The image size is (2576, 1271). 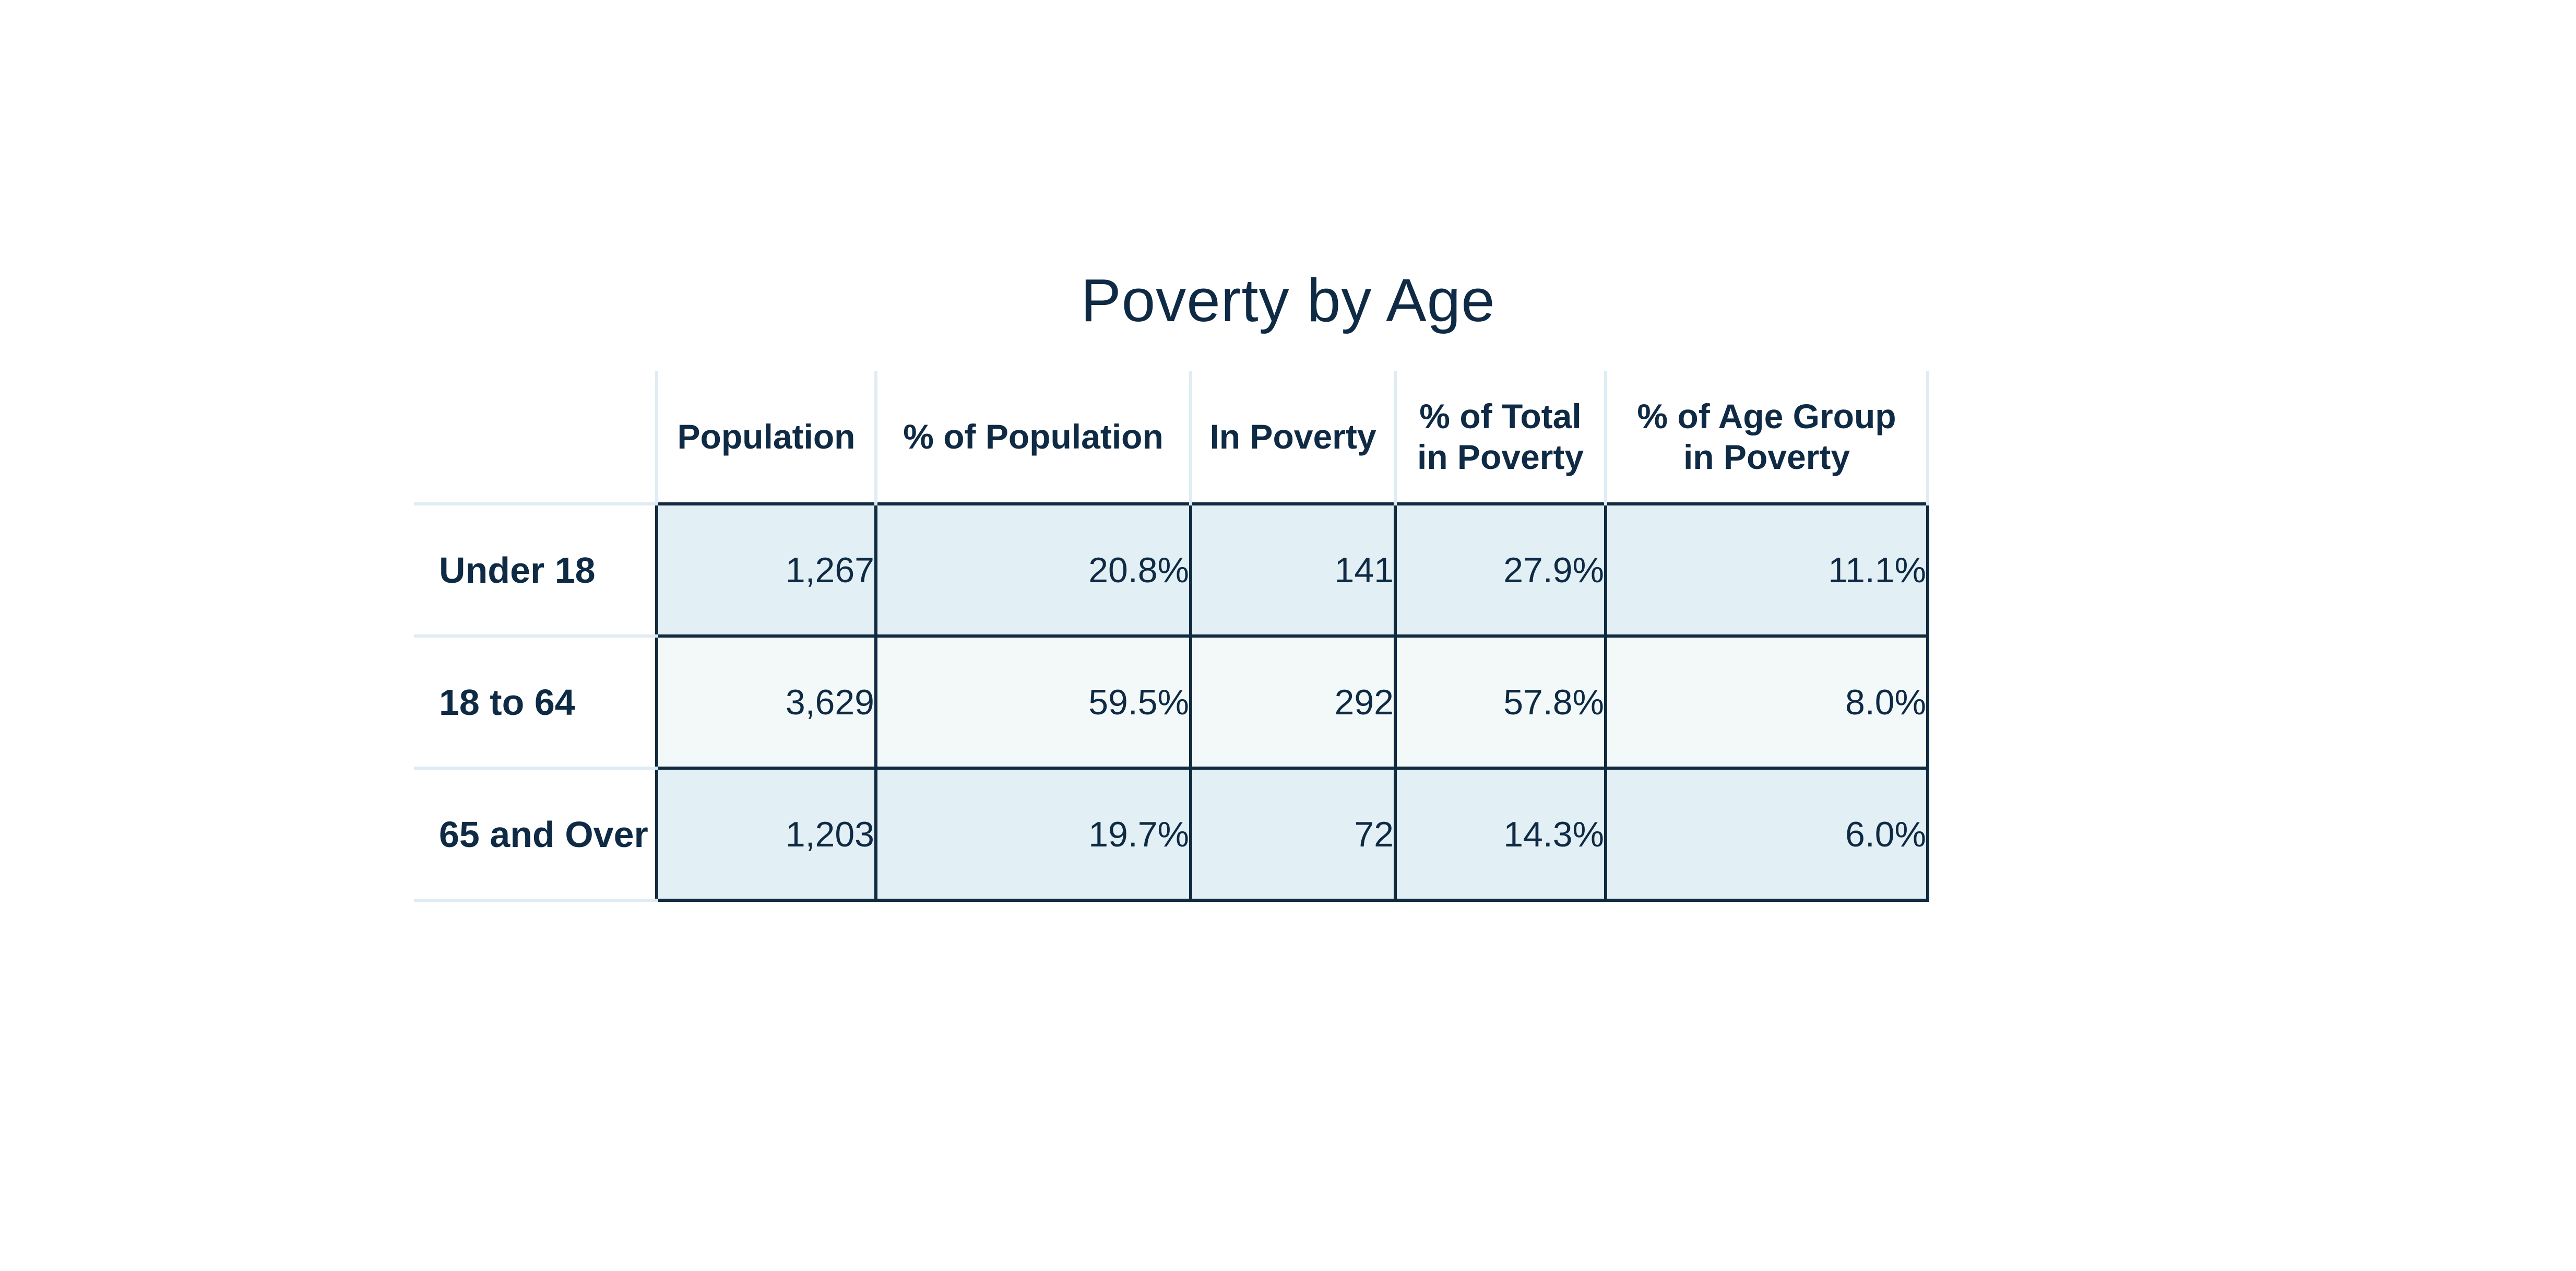 I want to click on table-cell: 6.0%, so click(x=1766, y=834).